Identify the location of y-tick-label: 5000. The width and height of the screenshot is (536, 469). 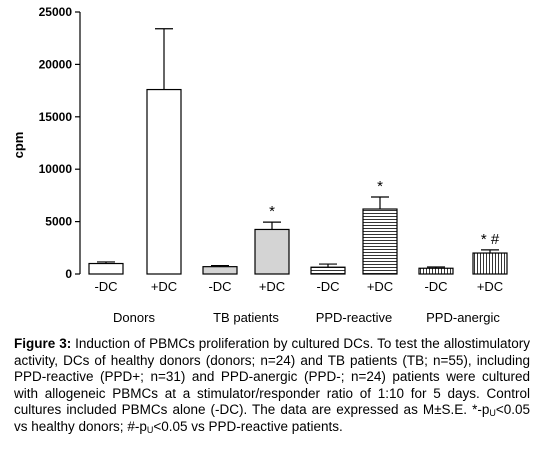
(58, 222).